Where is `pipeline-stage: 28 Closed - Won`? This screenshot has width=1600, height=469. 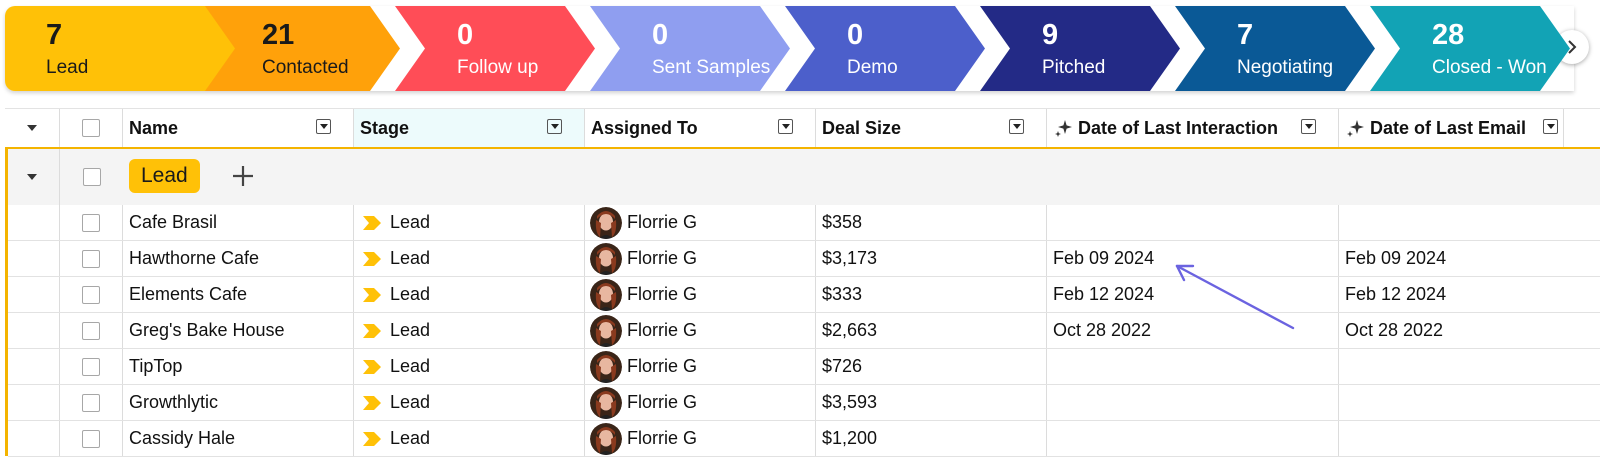 pipeline-stage: 28 Closed - Won is located at coordinates (1470, 48).